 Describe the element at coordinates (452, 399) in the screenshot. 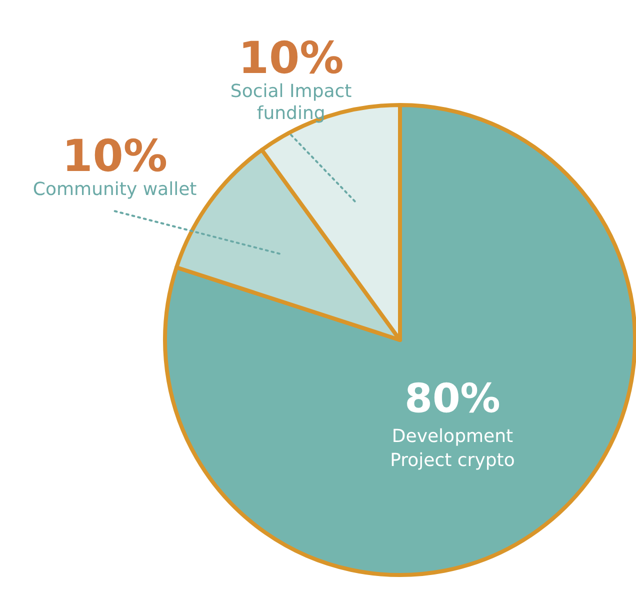

I see `data-label: 80%` at that location.